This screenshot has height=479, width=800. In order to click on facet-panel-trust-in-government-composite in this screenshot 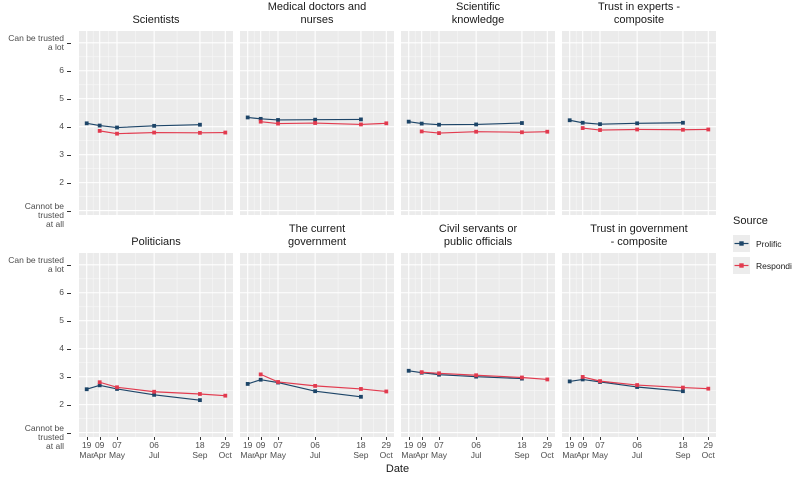, I will do `click(639, 345)`.